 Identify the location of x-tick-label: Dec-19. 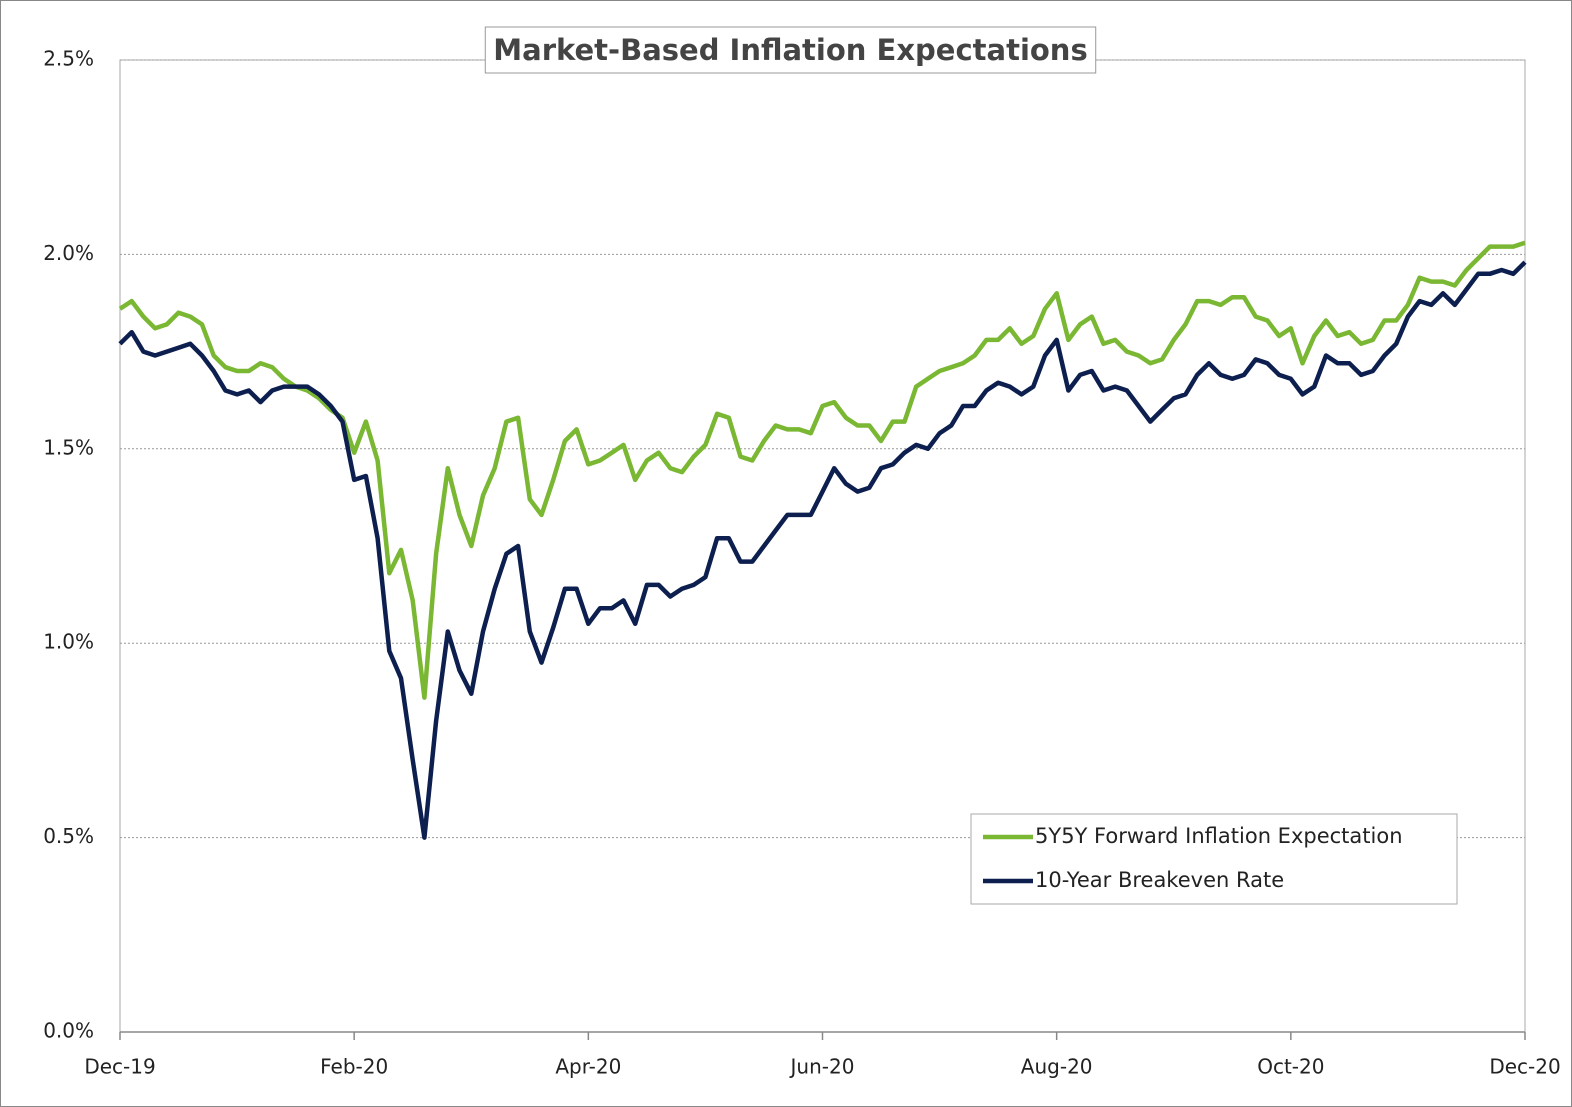
(119, 1067).